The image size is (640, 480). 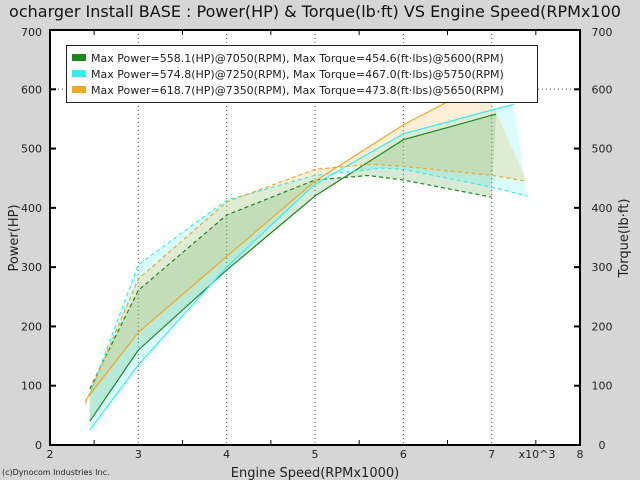 I want to click on y-tick-label: 0, so click(x=38, y=445).